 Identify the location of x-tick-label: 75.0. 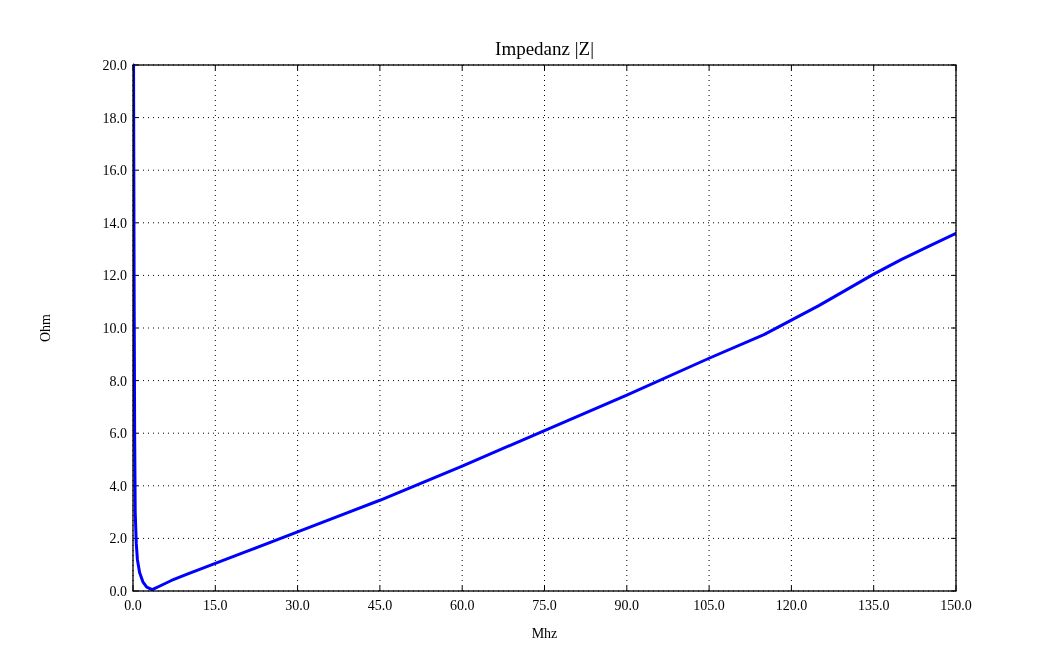
(544, 605).